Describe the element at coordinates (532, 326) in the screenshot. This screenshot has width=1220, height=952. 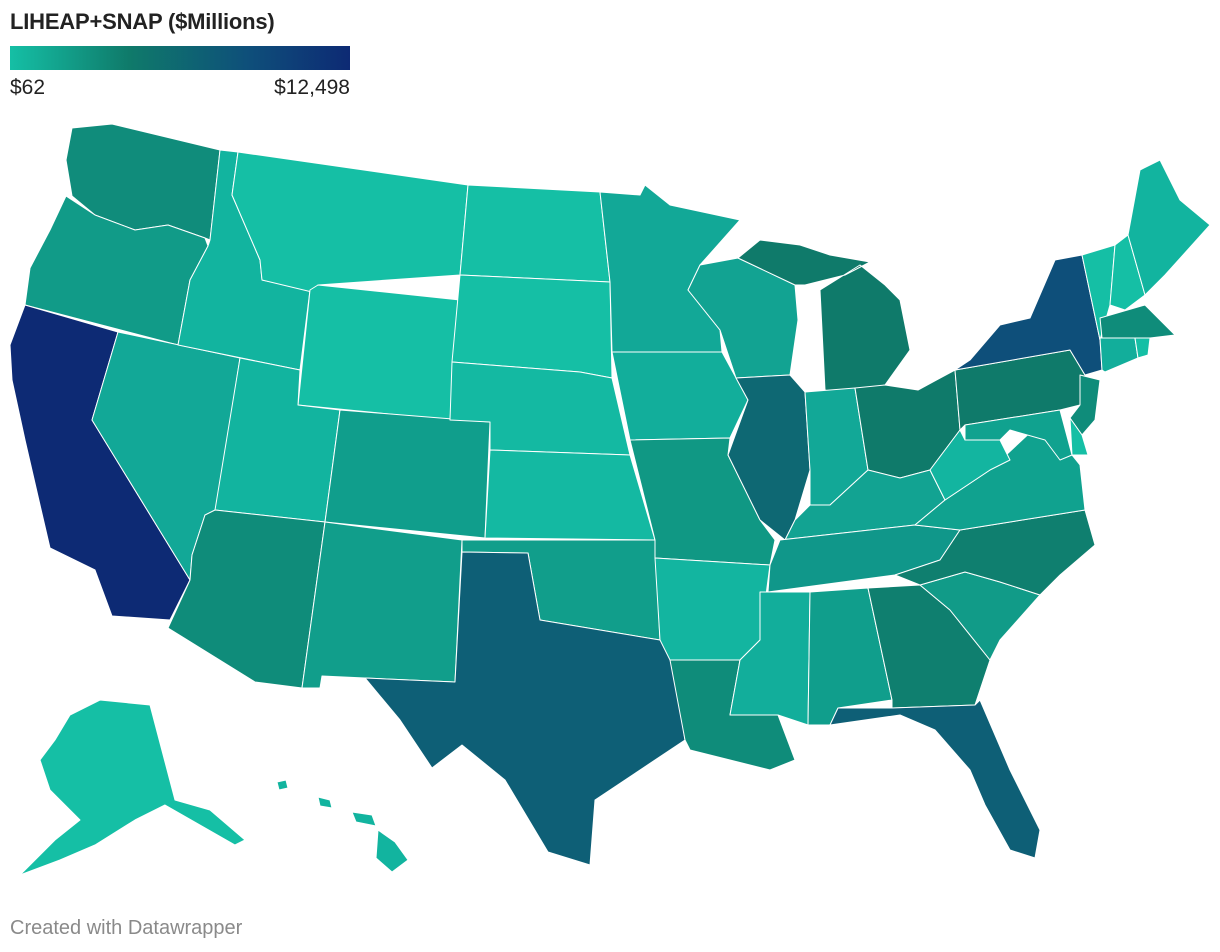
I see `state-SD` at that location.